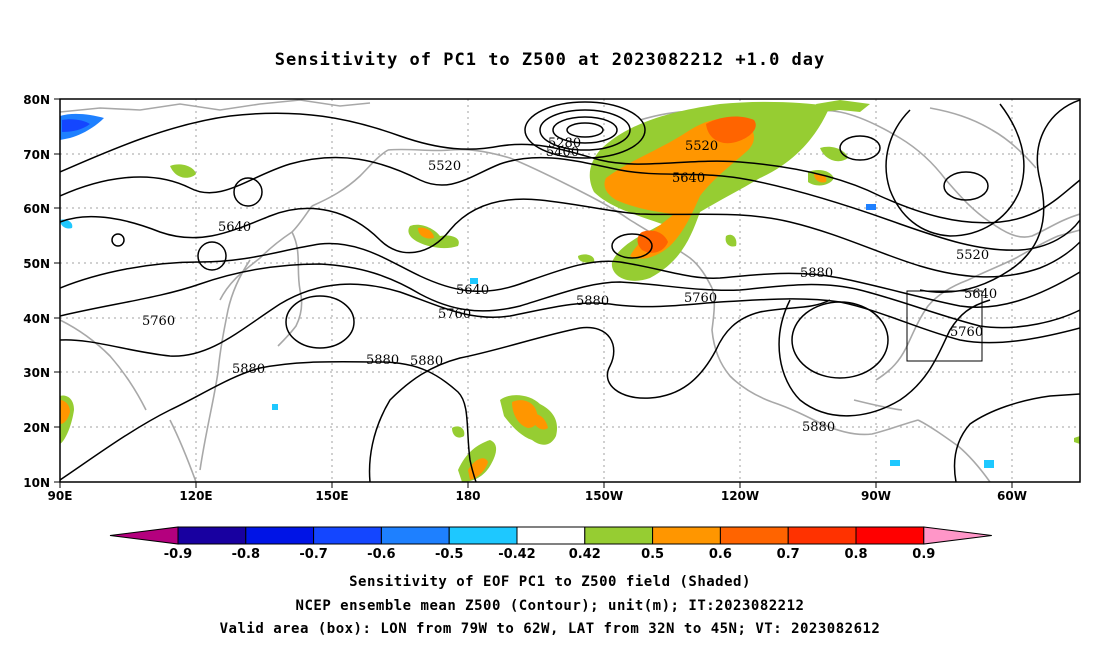 The height and width of the screenshot is (650, 1100). Describe the element at coordinates (944, 326) in the screenshot. I see `valid-area-box` at that location.